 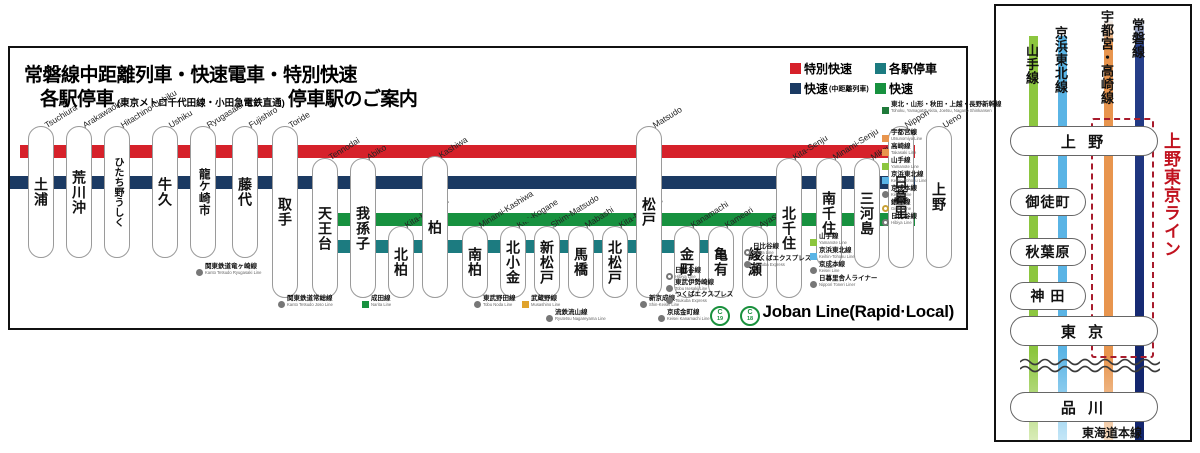 I want to click on station-minami-senju: 南千住, so click(x=829, y=213).